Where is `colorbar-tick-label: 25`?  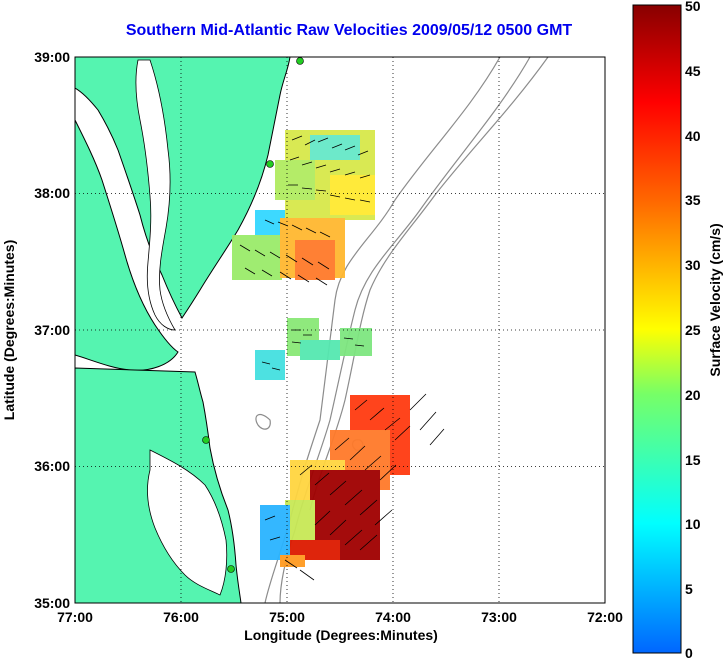
colorbar-tick-label: 25 is located at coordinates (693, 330).